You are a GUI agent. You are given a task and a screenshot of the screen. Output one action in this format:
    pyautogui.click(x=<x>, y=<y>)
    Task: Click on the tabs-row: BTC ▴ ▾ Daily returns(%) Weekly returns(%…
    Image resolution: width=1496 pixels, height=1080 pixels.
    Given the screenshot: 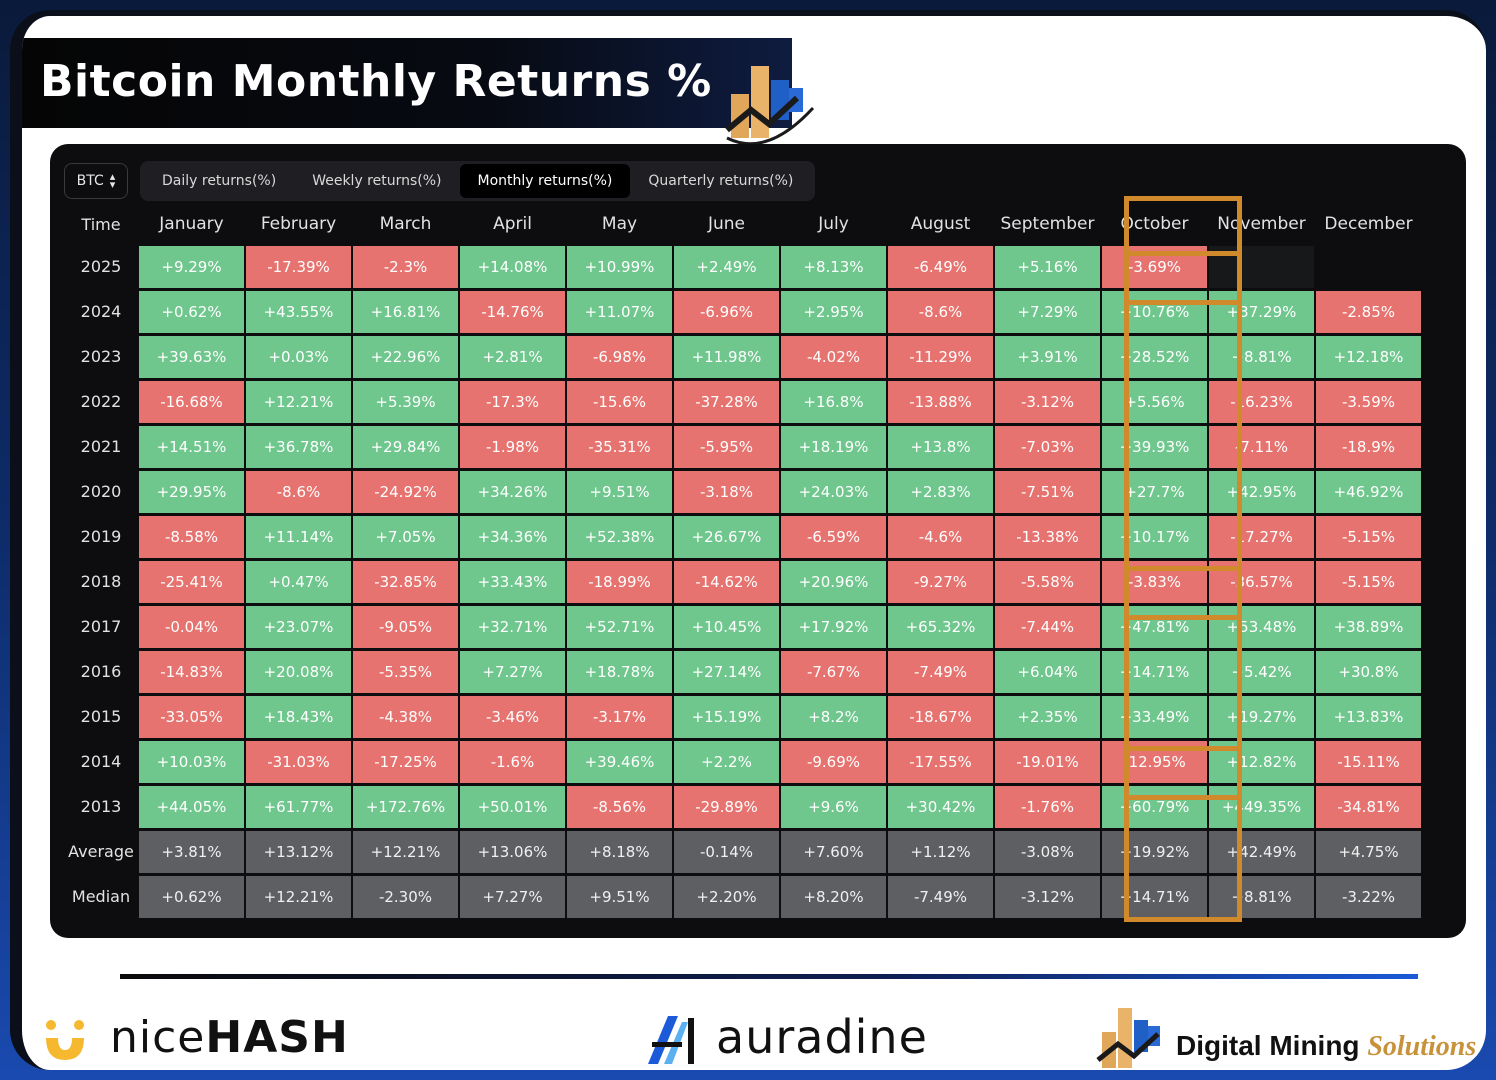 What is the action you would take?
    pyautogui.click(x=440, y=181)
    